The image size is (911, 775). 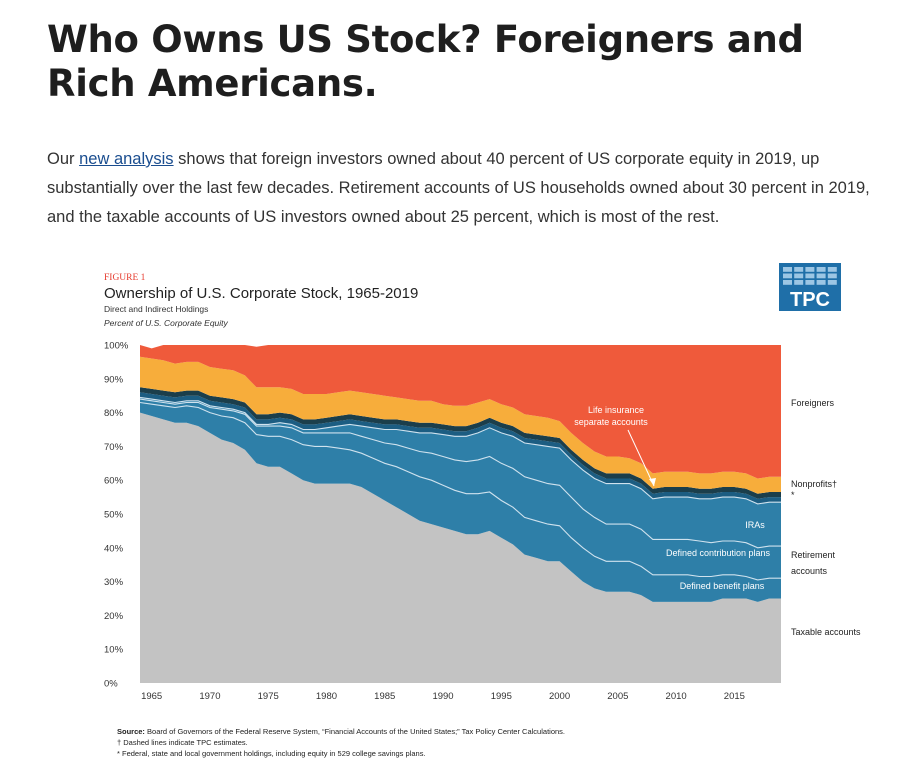 What do you see at coordinates (114, 650) in the screenshot?
I see `y-tick-label: 10%` at bounding box center [114, 650].